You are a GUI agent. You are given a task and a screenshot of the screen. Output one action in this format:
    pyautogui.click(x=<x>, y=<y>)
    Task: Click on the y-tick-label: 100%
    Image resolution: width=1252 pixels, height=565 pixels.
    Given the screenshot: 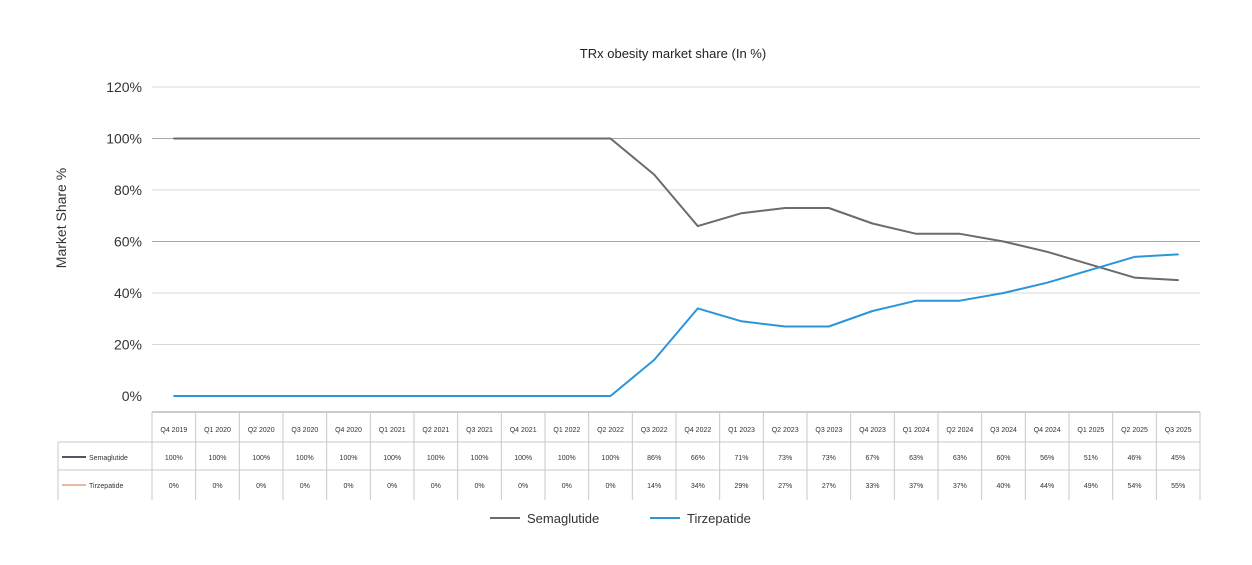 What is the action you would take?
    pyautogui.click(x=124, y=139)
    